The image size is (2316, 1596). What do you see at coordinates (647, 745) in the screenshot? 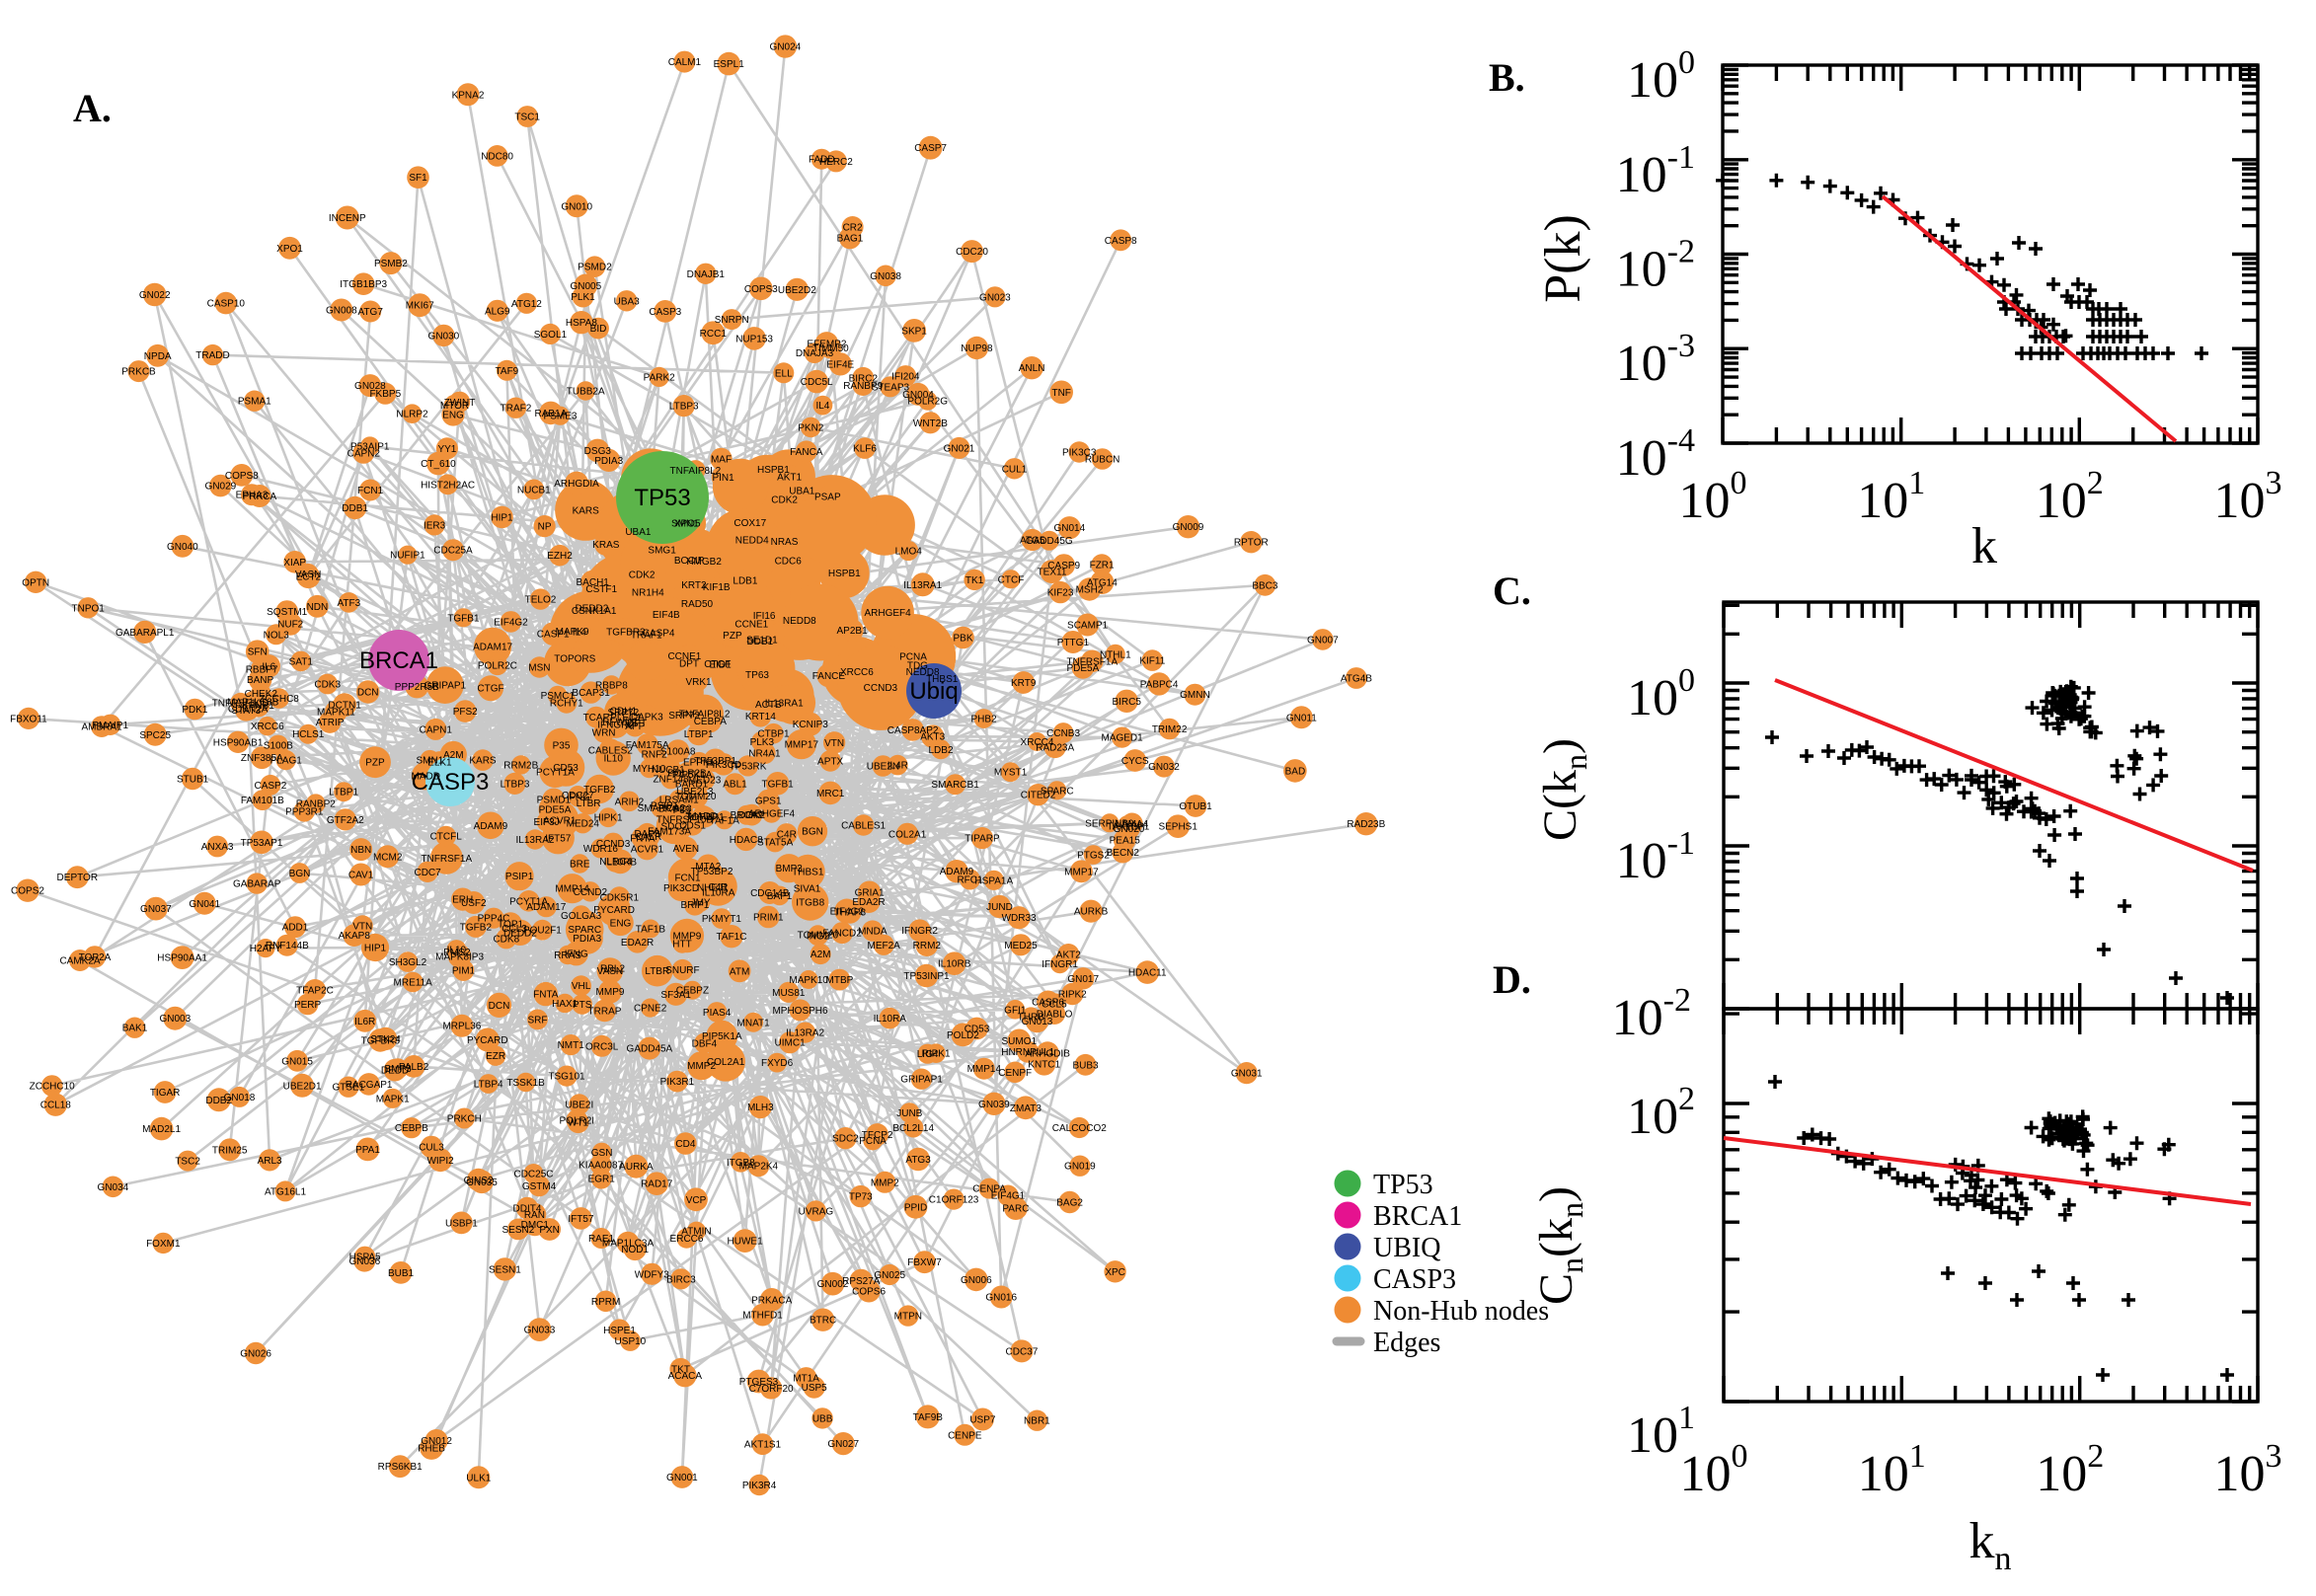
I see `svg-text: FAM175A` at bounding box center [647, 745].